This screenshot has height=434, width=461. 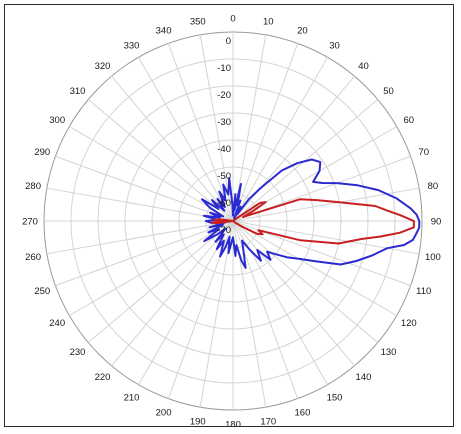 I want to click on angle-tick-label: 340, so click(x=164, y=31).